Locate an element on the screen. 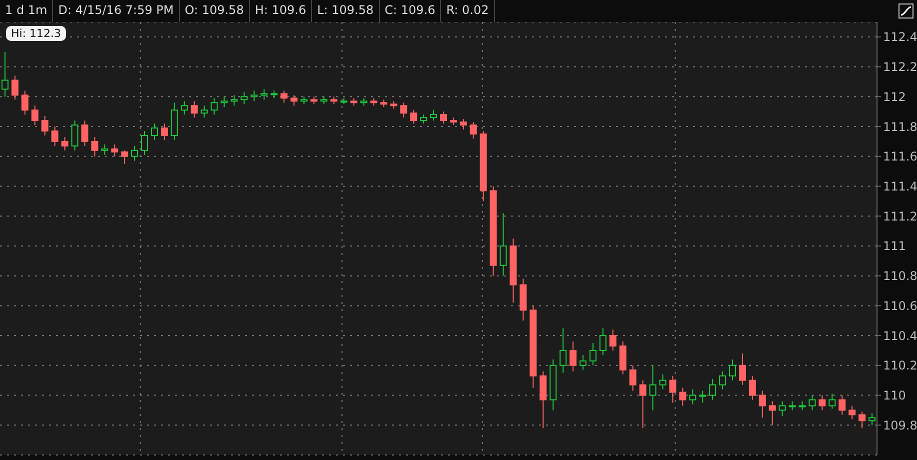 Image resolution: width=917 pixels, height=460 pixels. chart-title: 1 d 1m is located at coordinates (27, 11).